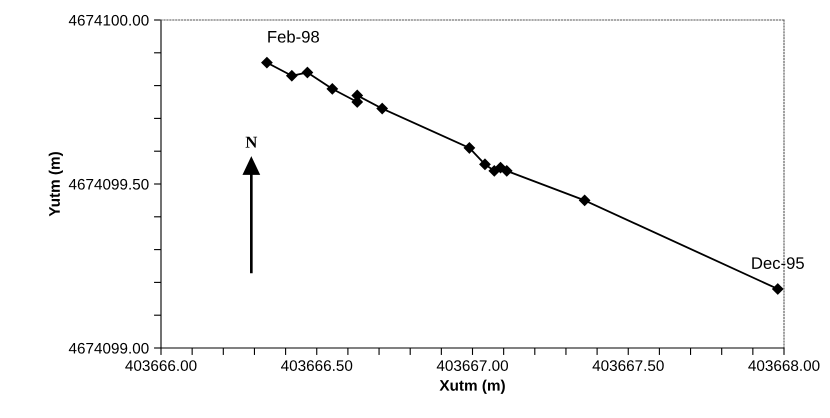 The width and height of the screenshot is (830, 418). Describe the element at coordinates (778, 263) in the screenshot. I see `annotation: Dec-95` at that location.